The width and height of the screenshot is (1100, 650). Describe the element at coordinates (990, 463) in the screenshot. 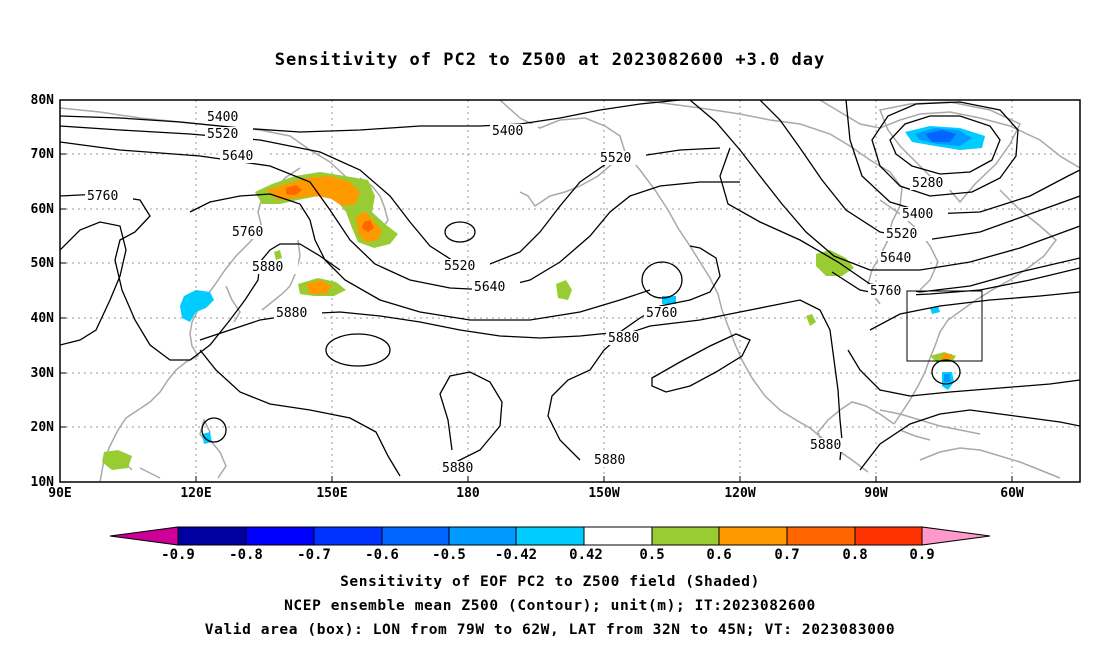

I see `coast-south-america` at that location.